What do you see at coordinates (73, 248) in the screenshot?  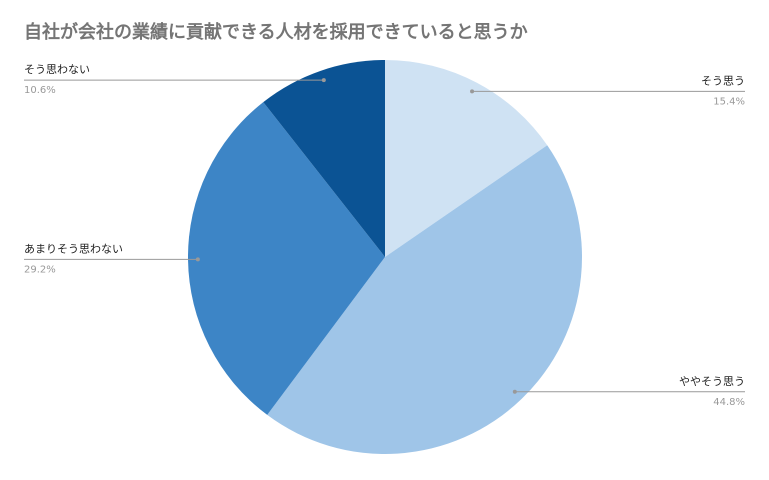 I see `slice-label: あまりそう思わない` at bounding box center [73, 248].